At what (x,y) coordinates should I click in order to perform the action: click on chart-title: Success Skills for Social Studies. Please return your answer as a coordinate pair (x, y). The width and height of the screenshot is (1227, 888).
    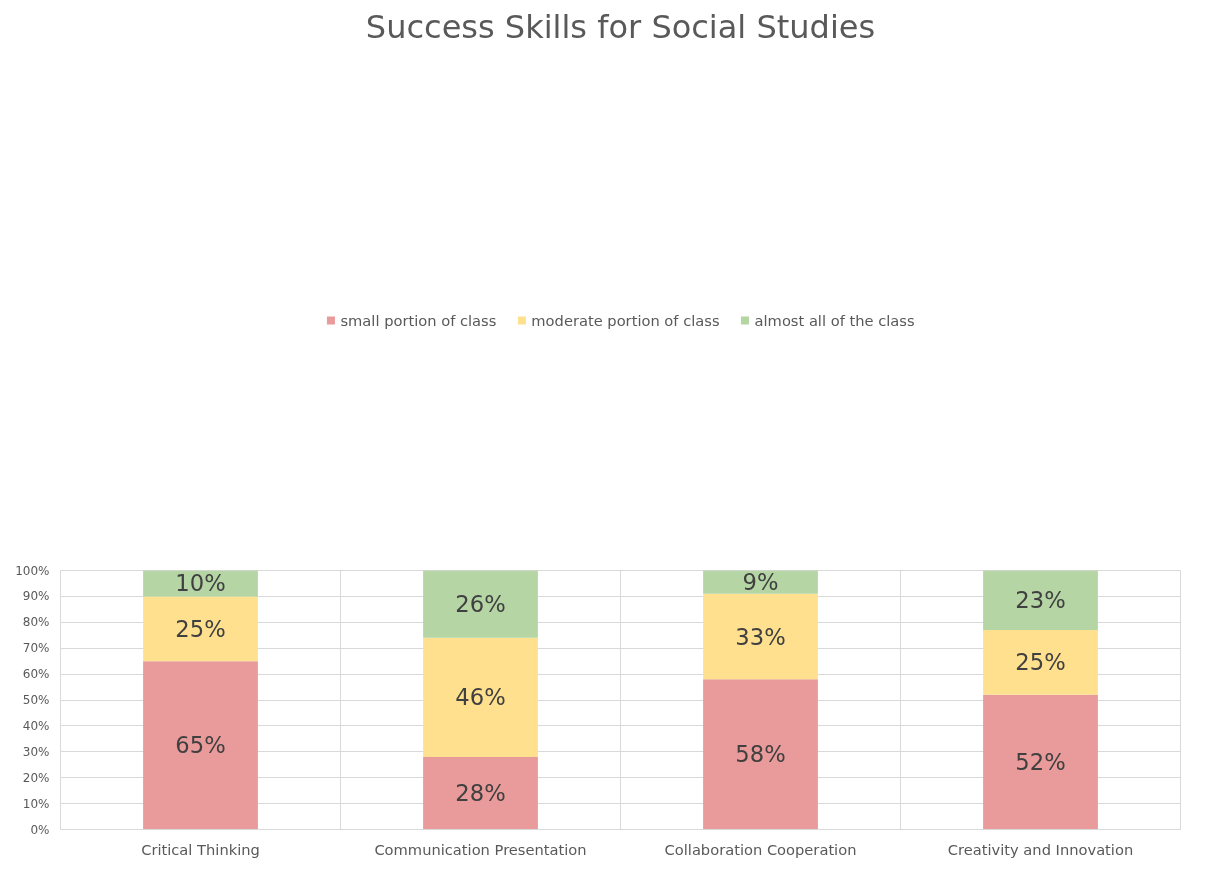
    Looking at the image, I should click on (620, 26).